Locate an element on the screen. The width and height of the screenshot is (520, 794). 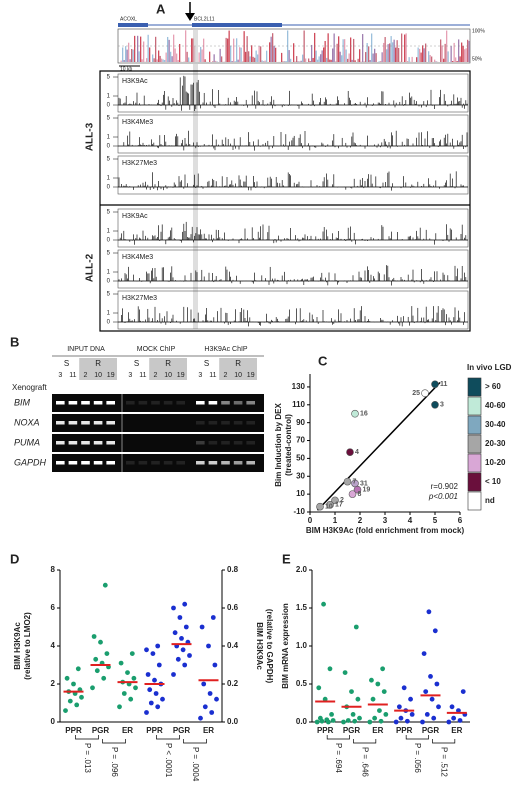
condition: S is located at coordinates (206, 363).